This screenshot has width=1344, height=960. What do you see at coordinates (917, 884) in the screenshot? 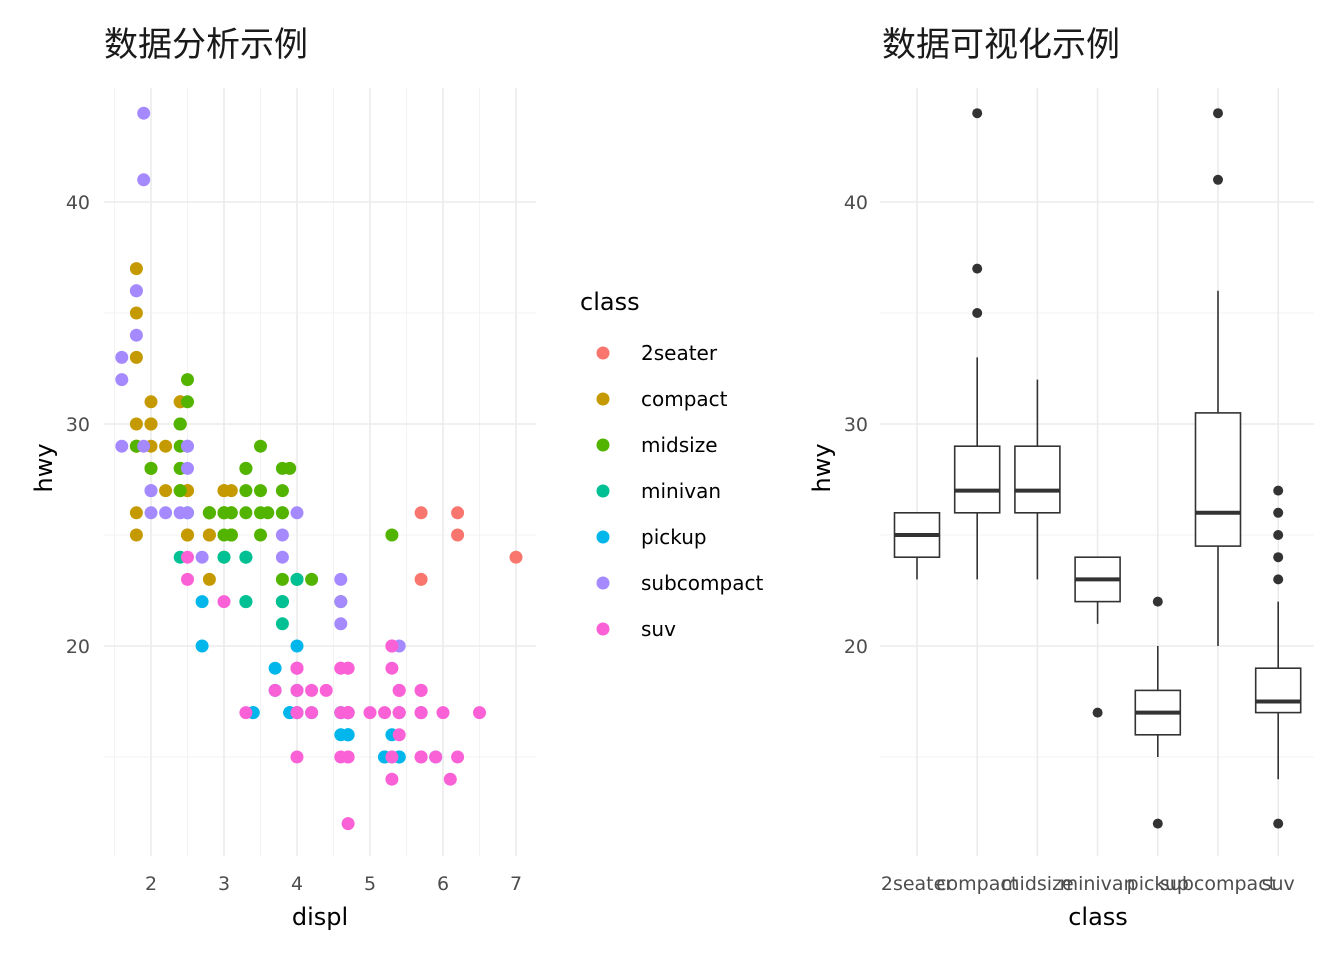
I see `x-tick-label-2seater: 2seater` at bounding box center [917, 884].